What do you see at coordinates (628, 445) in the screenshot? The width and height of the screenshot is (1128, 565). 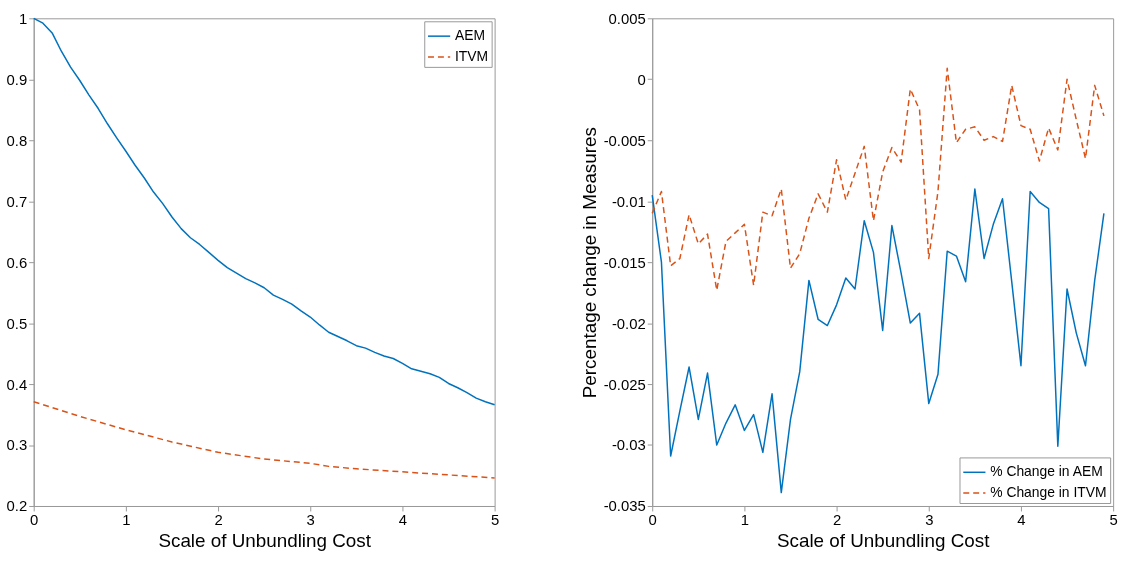 I see `y-tick-label: -0.03` at bounding box center [628, 445].